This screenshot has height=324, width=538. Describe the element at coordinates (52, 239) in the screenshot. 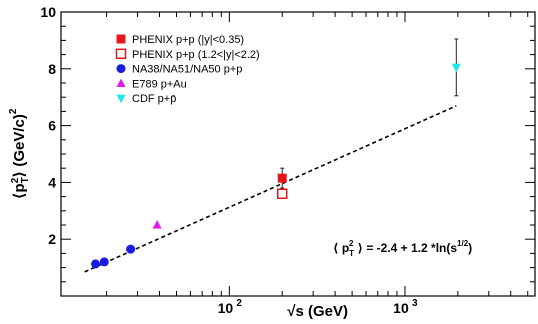

I see `y-tick-label: 2` at that location.